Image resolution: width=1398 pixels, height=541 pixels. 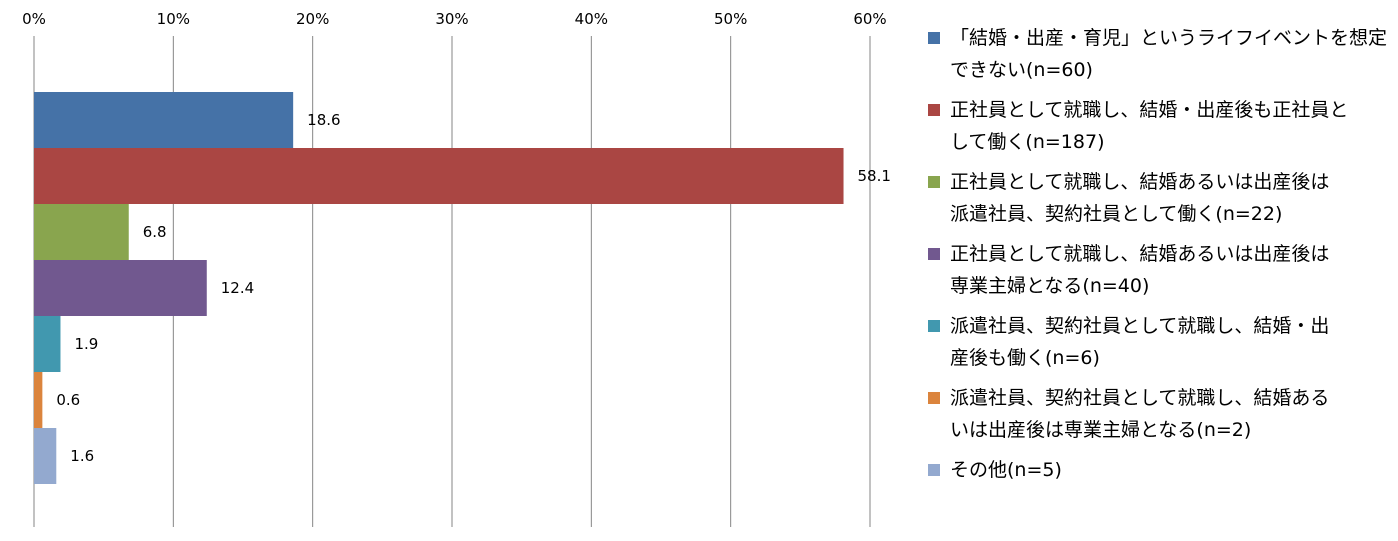 I want to click on x-tick-label: 30%, so click(x=451, y=19).